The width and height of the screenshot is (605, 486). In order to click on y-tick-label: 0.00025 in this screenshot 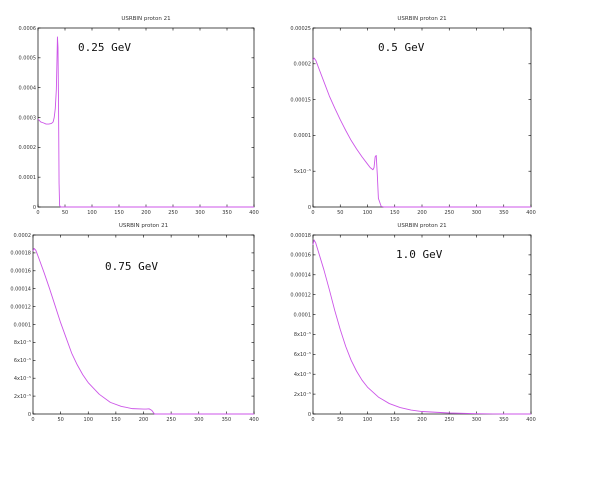, I will do `click(300, 29)`.